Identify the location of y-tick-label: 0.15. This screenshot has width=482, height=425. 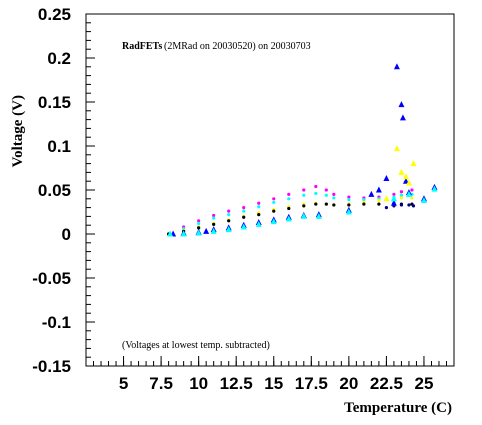
(54, 102).